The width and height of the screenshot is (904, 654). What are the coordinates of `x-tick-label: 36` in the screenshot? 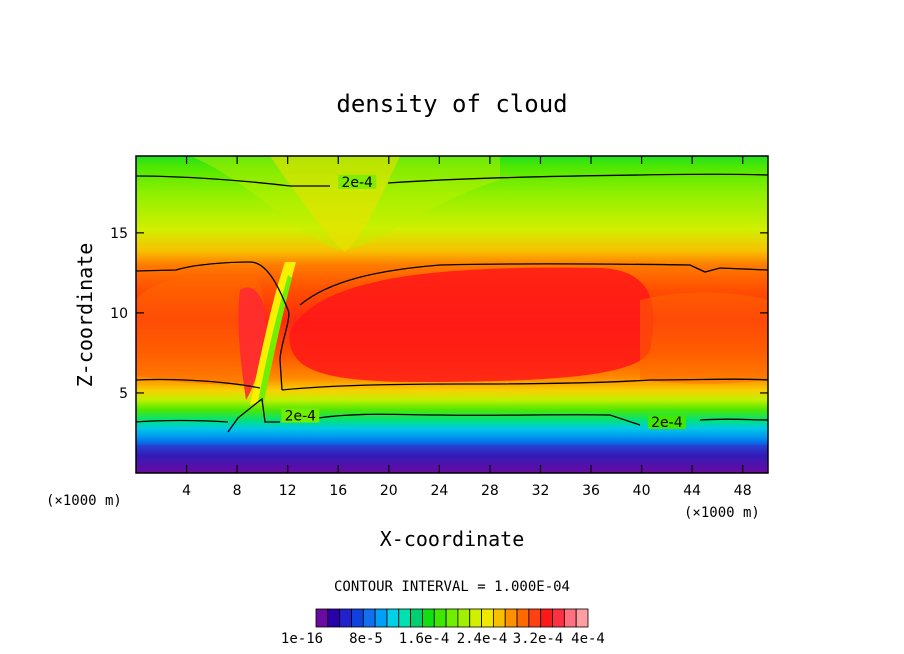 It's located at (591, 491).